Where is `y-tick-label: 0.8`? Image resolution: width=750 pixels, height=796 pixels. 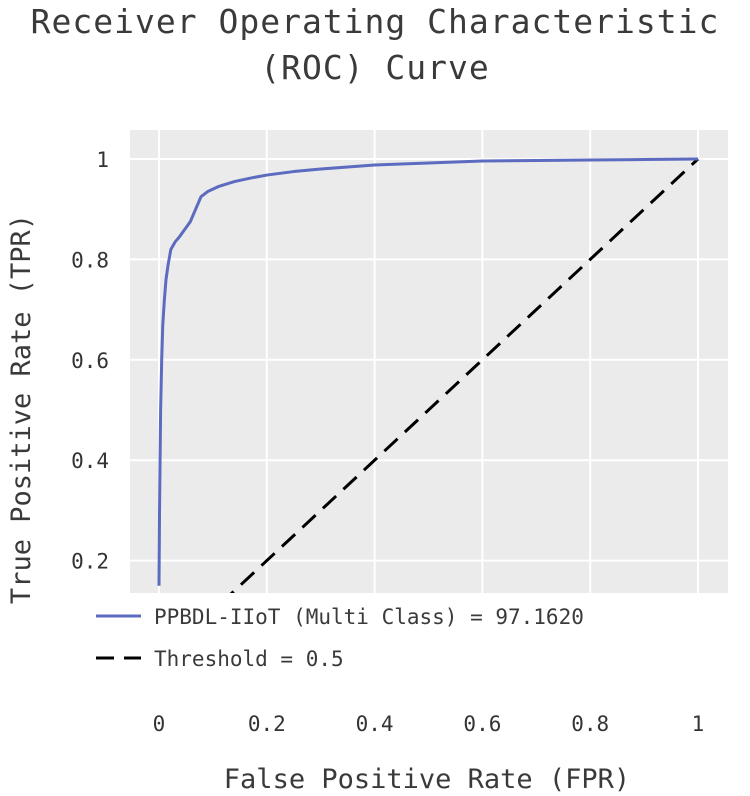 y-tick-label: 0.8 is located at coordinates (90, 260).